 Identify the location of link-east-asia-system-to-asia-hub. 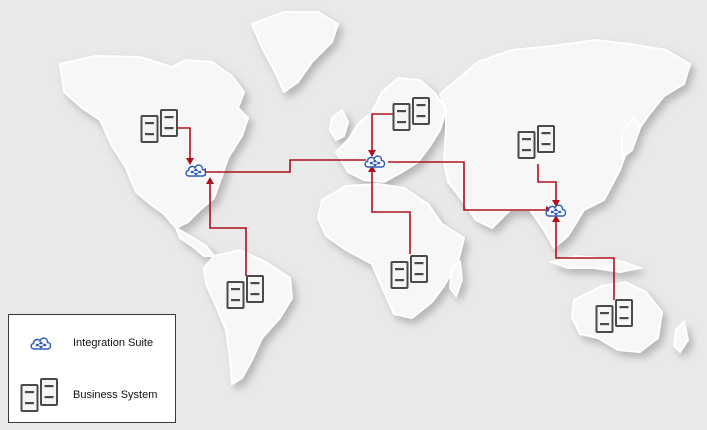
(547, 182).